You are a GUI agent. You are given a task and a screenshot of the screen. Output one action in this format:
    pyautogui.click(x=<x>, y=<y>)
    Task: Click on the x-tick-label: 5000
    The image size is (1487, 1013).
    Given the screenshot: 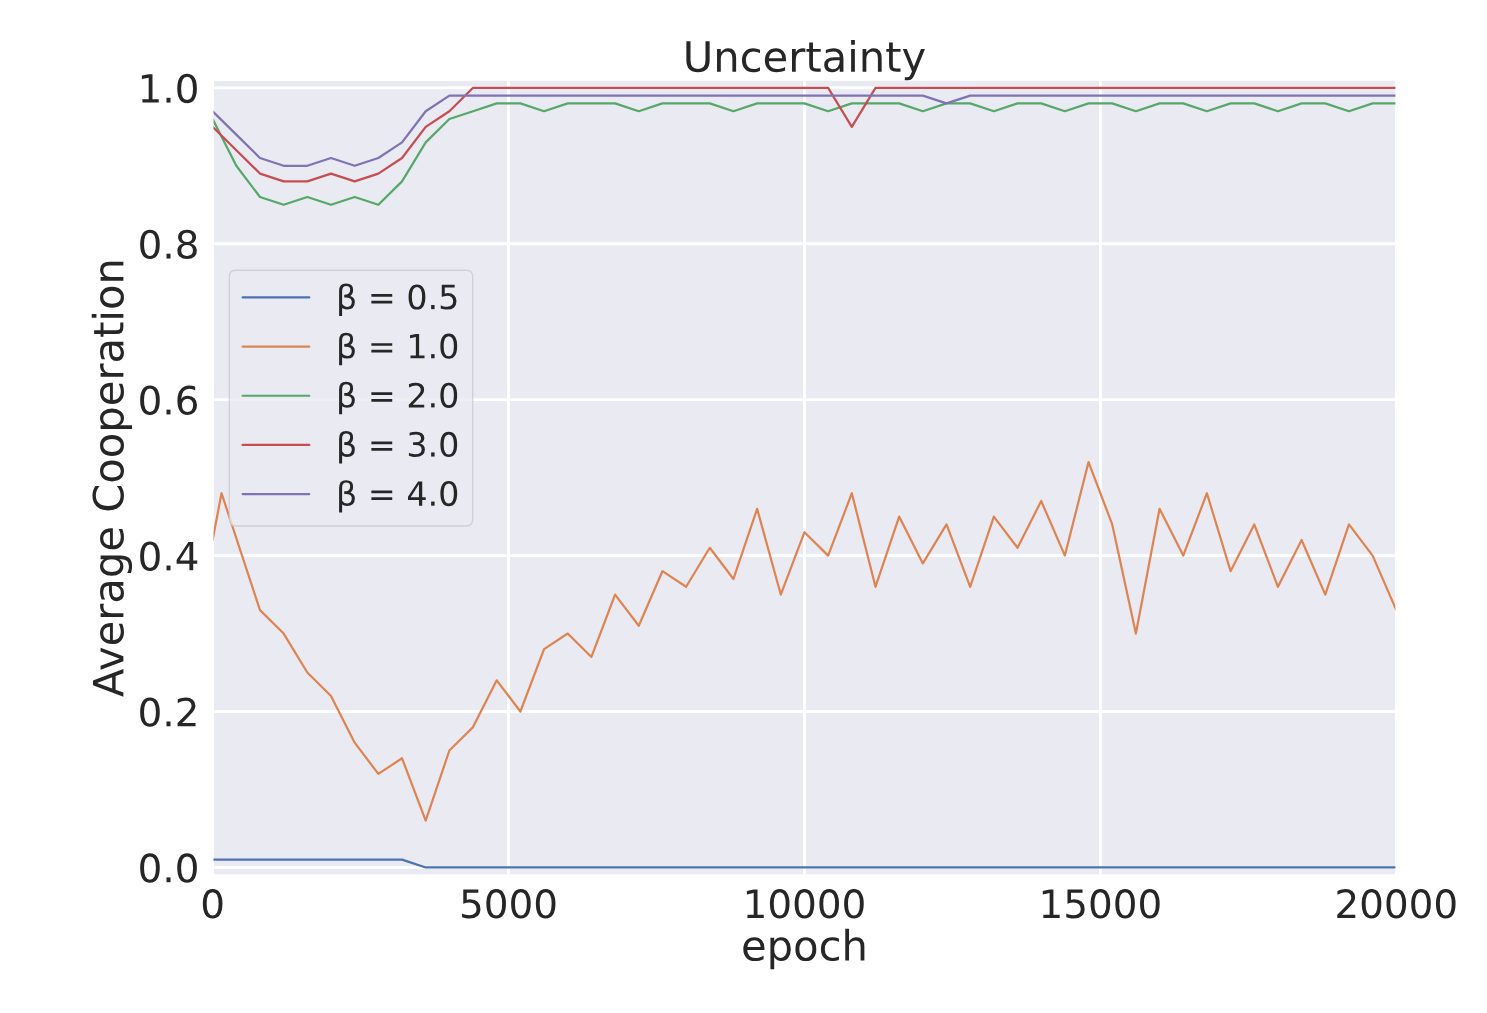 What is the action you would take?
    pyautogui.click(x=509, y=904)
    